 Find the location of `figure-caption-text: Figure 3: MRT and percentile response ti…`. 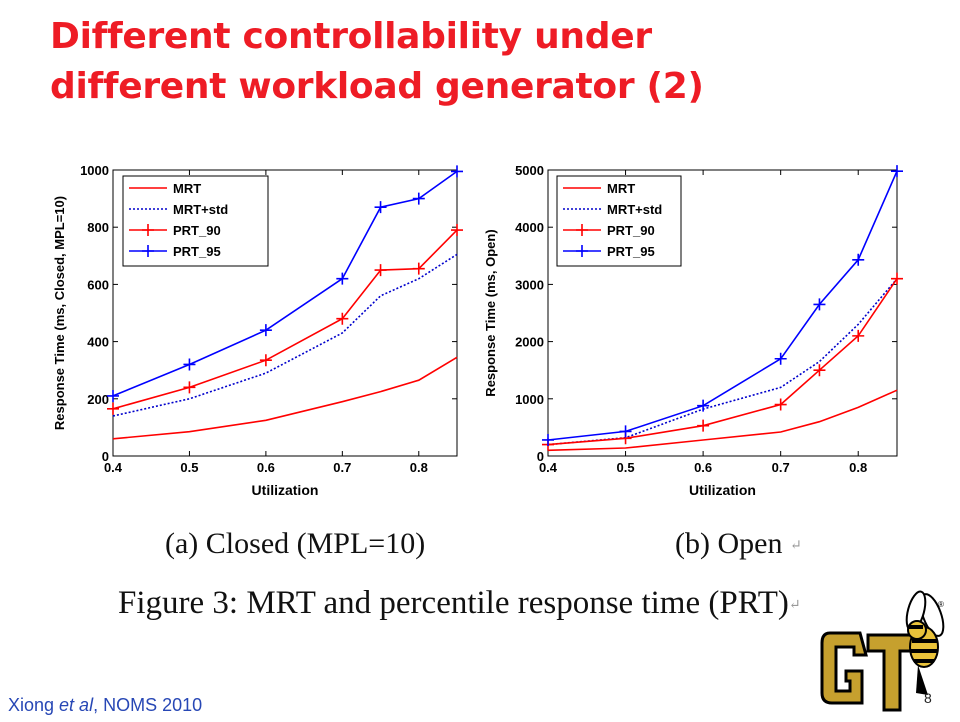

figure-caption-text: Figure 3: MRT and percentile response ti… is located at coordinates (453, 603).